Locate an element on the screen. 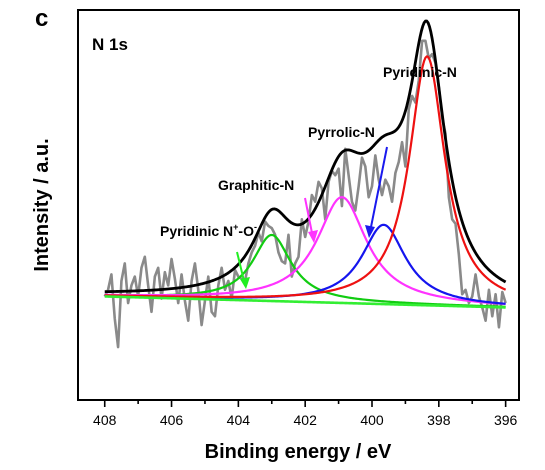 This screenshot has height=470, width=545. x-tick-label: 408 is located at coordinates (105, 420).